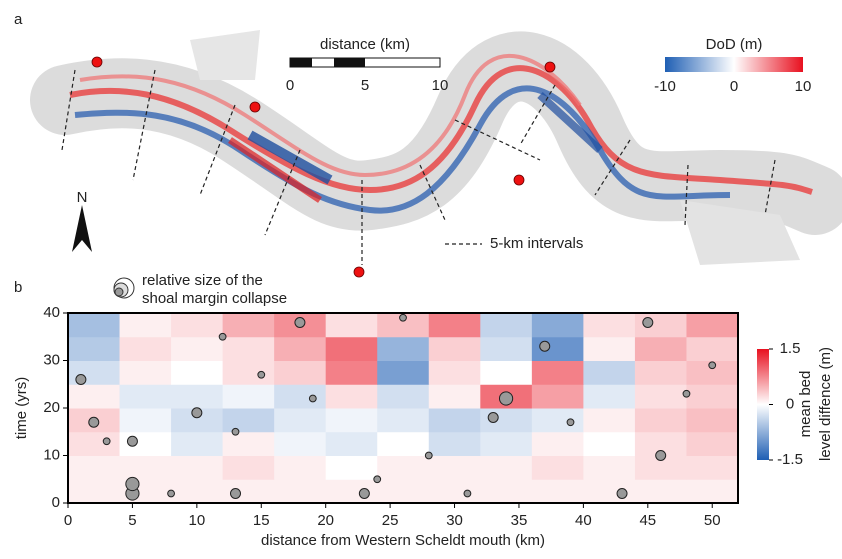  I want to click on interval-legend: 5-km intervals, so click(536, 243).